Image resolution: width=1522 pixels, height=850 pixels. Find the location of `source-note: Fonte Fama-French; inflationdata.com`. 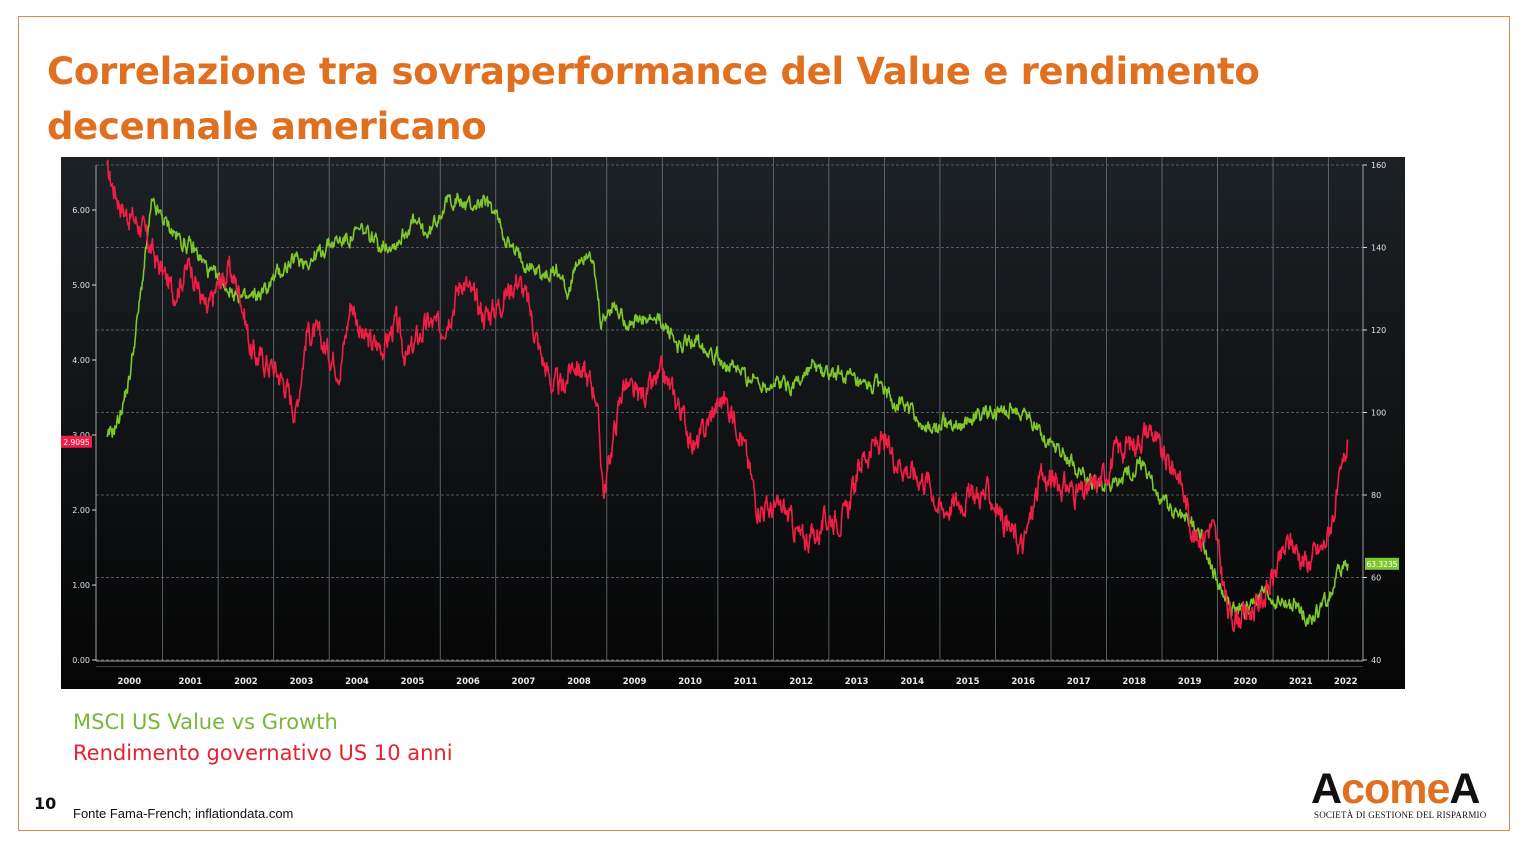

source-note: Fonte Fama-French; inflationdata.com is located at coordinates (183, 813).